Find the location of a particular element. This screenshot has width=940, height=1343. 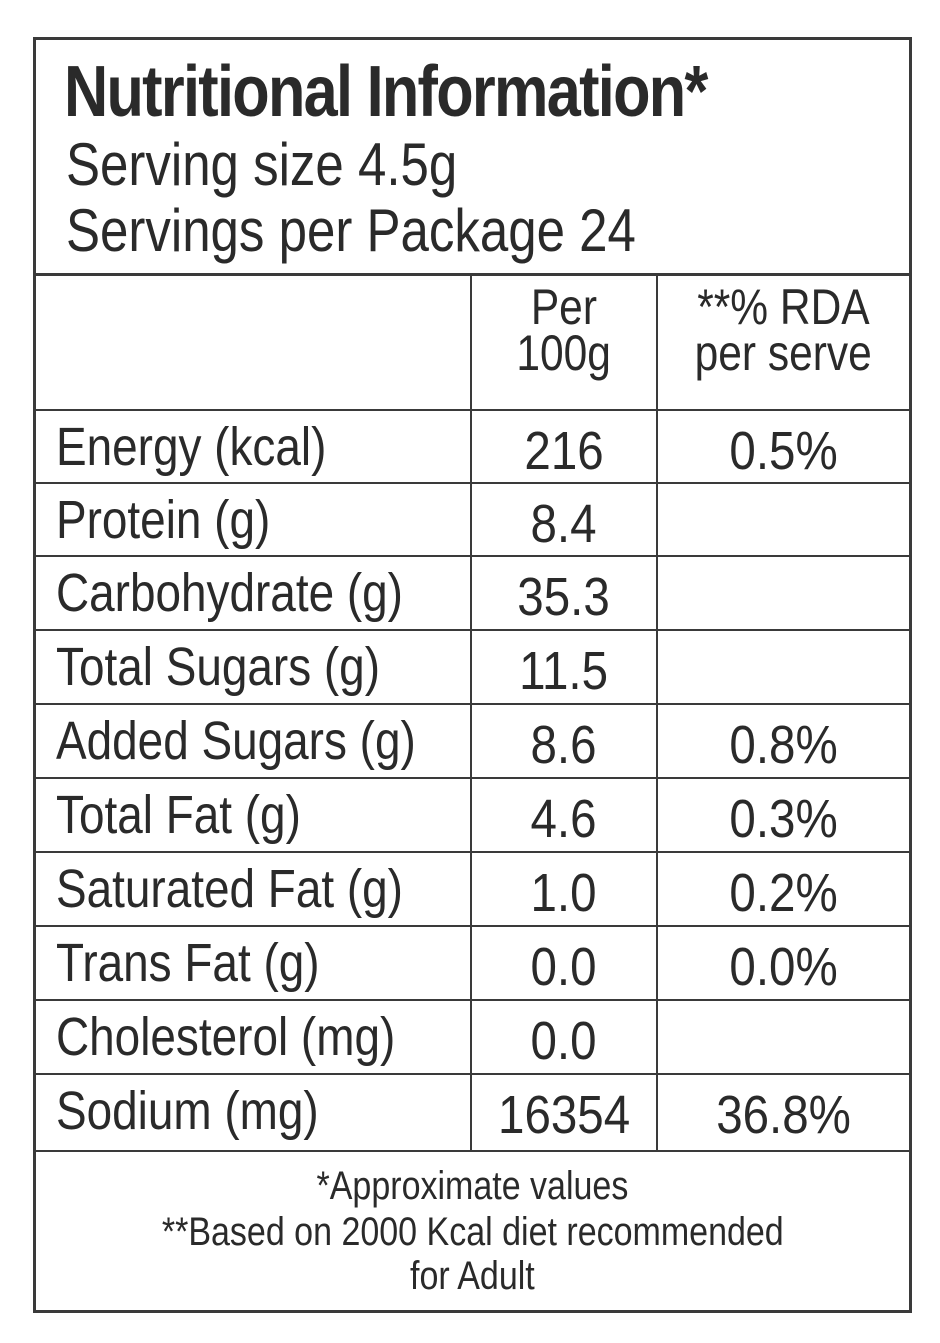

servings-per-package: Servings per Package 24 is located at coordinates (351, 230).